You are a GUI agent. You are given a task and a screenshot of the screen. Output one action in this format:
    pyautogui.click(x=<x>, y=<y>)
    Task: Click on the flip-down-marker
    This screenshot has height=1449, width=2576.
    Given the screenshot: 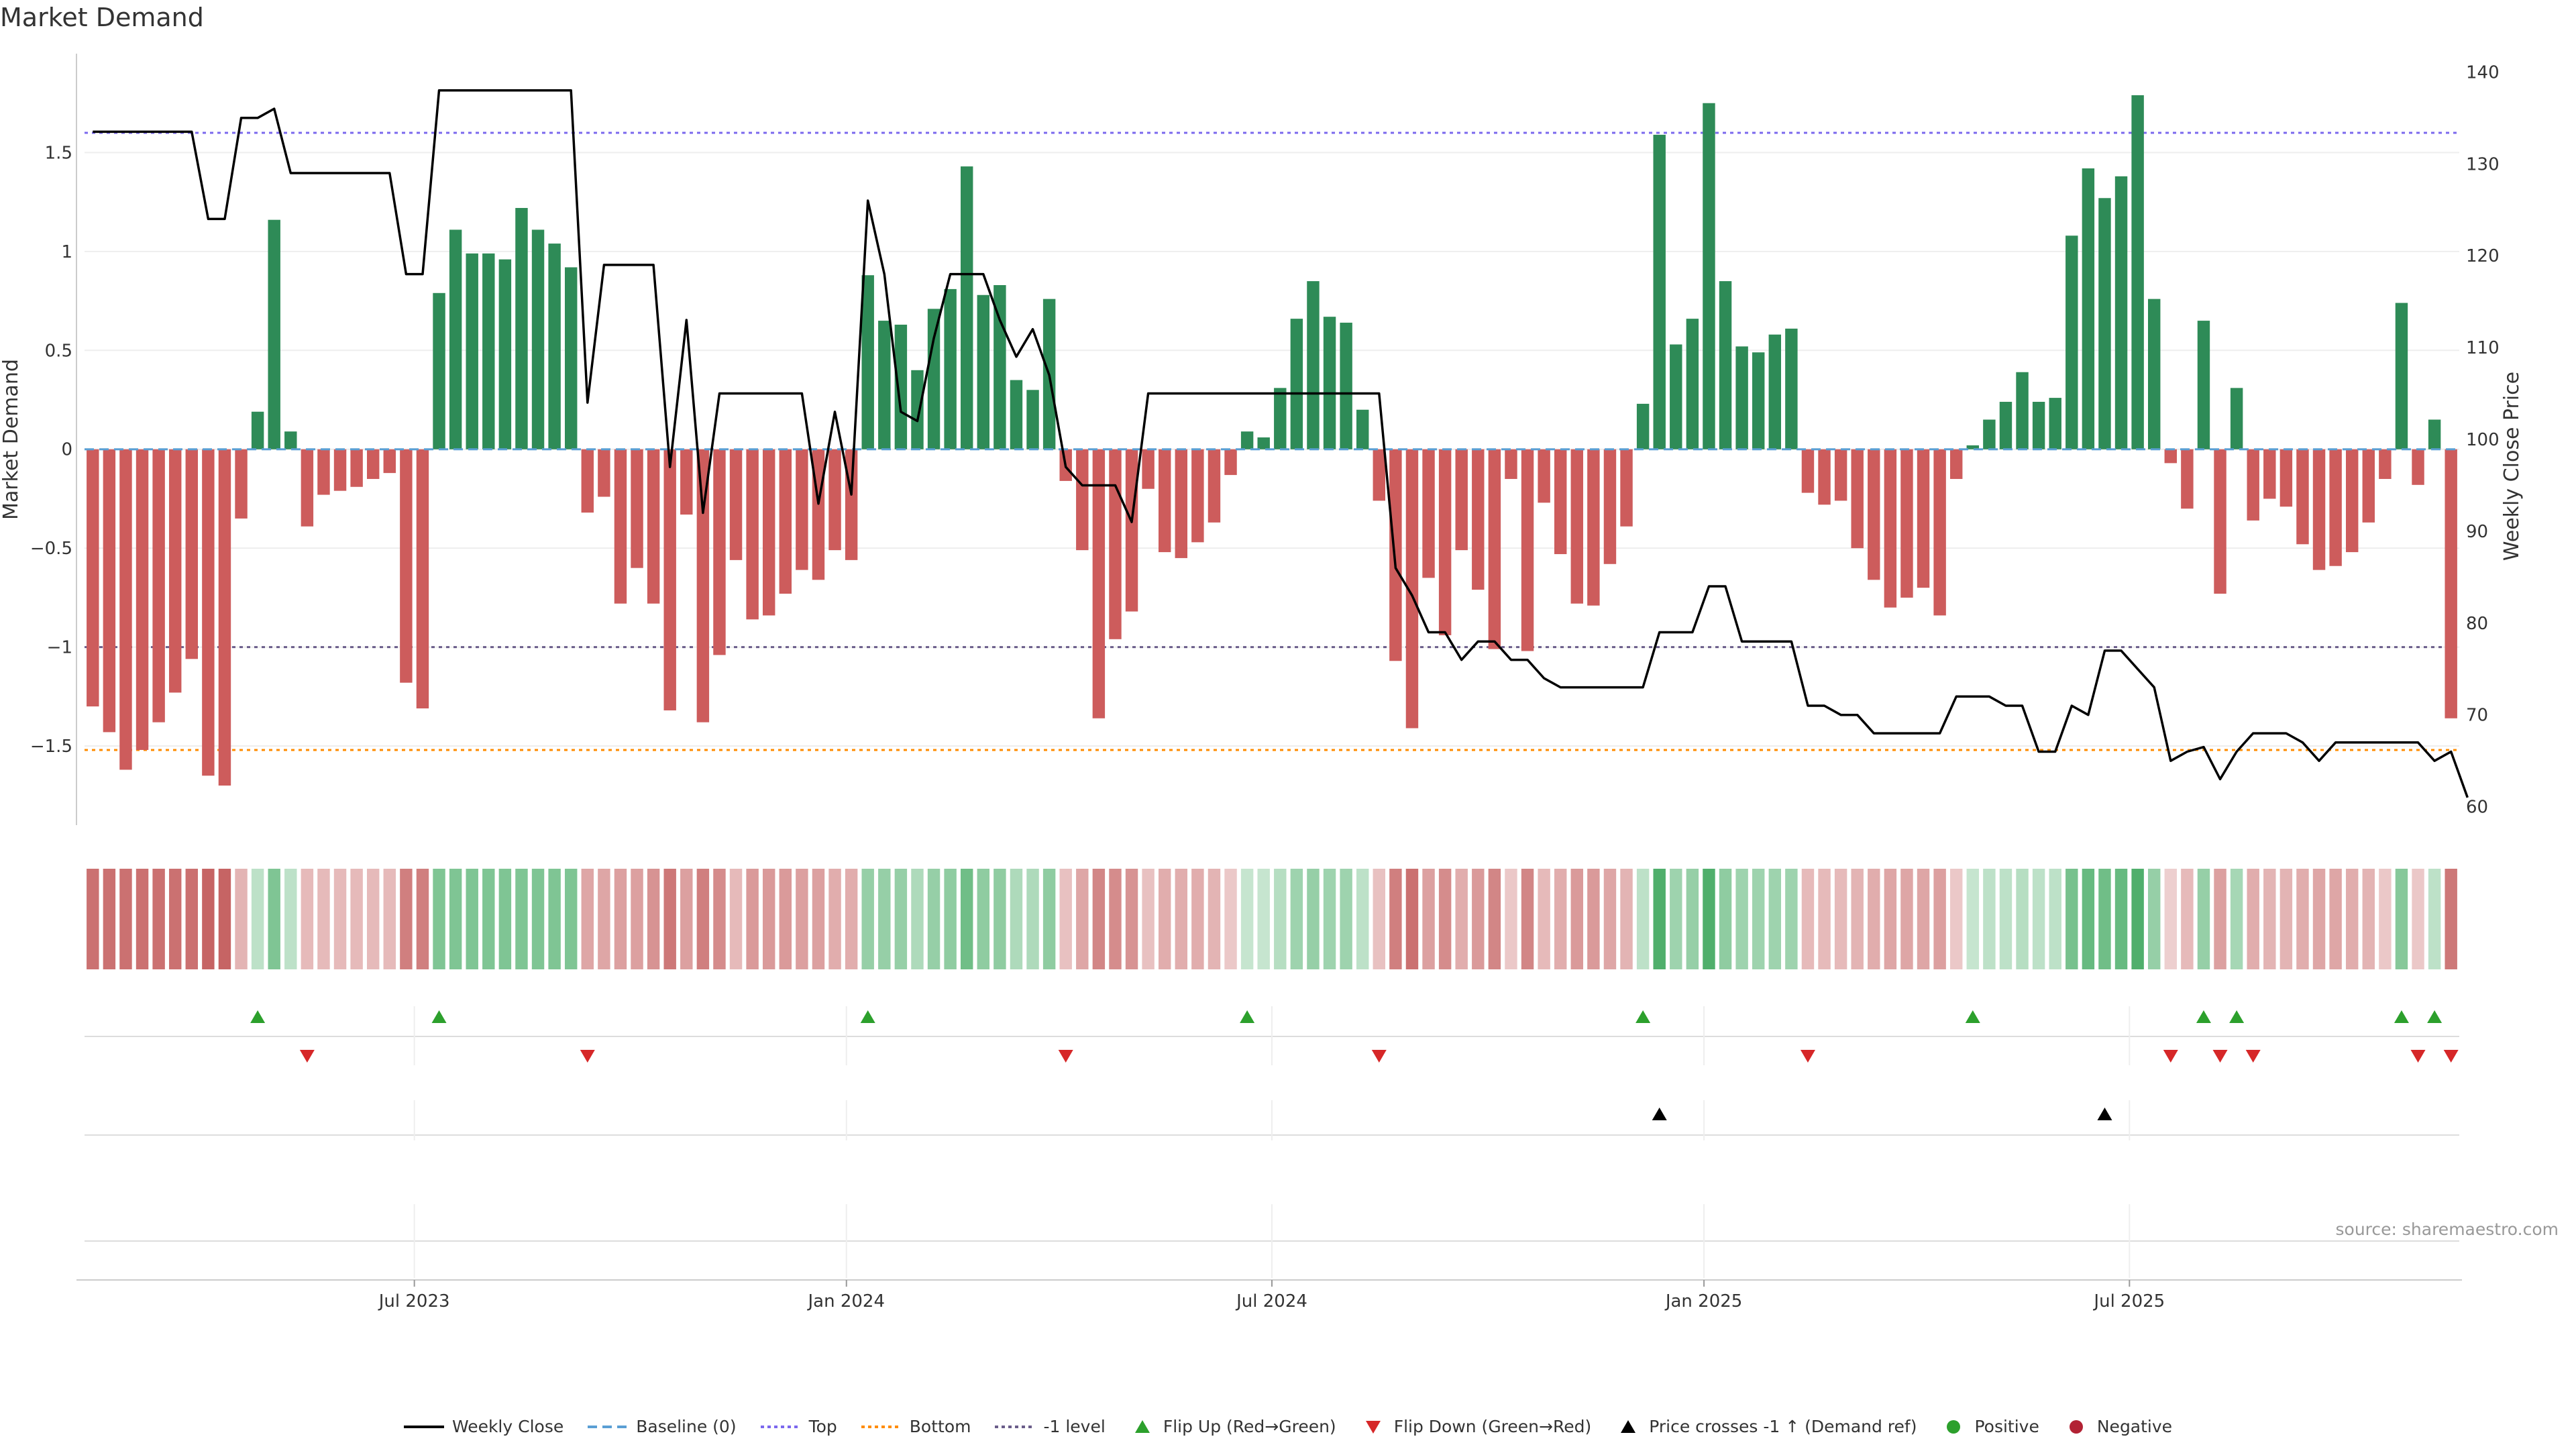 What is the action you would take?
    pyautogui.click(x=587, y=1056)
    